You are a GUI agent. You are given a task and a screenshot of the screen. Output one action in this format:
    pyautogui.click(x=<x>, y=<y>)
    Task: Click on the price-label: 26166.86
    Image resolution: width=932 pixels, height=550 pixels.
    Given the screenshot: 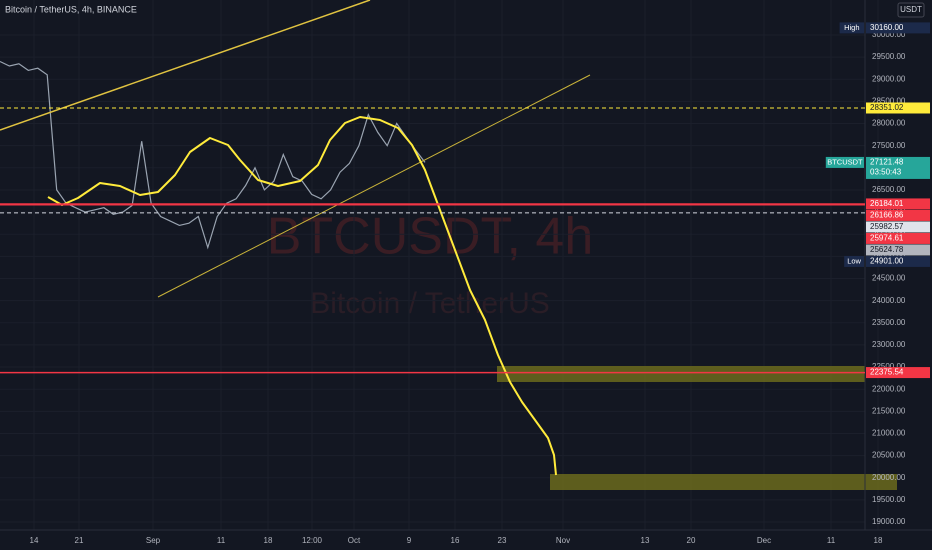 What is the action you would take?
    pyautogui.click(x=887, y=215)
    